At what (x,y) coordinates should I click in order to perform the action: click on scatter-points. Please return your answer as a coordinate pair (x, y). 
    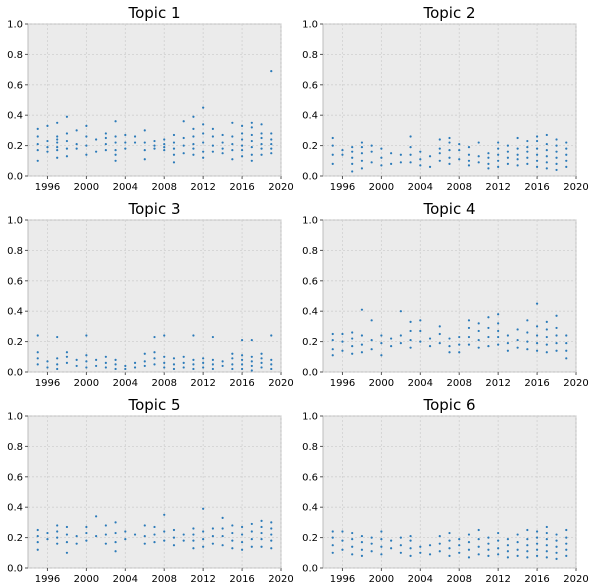
    Looking at the image, I should click on (154, 117).